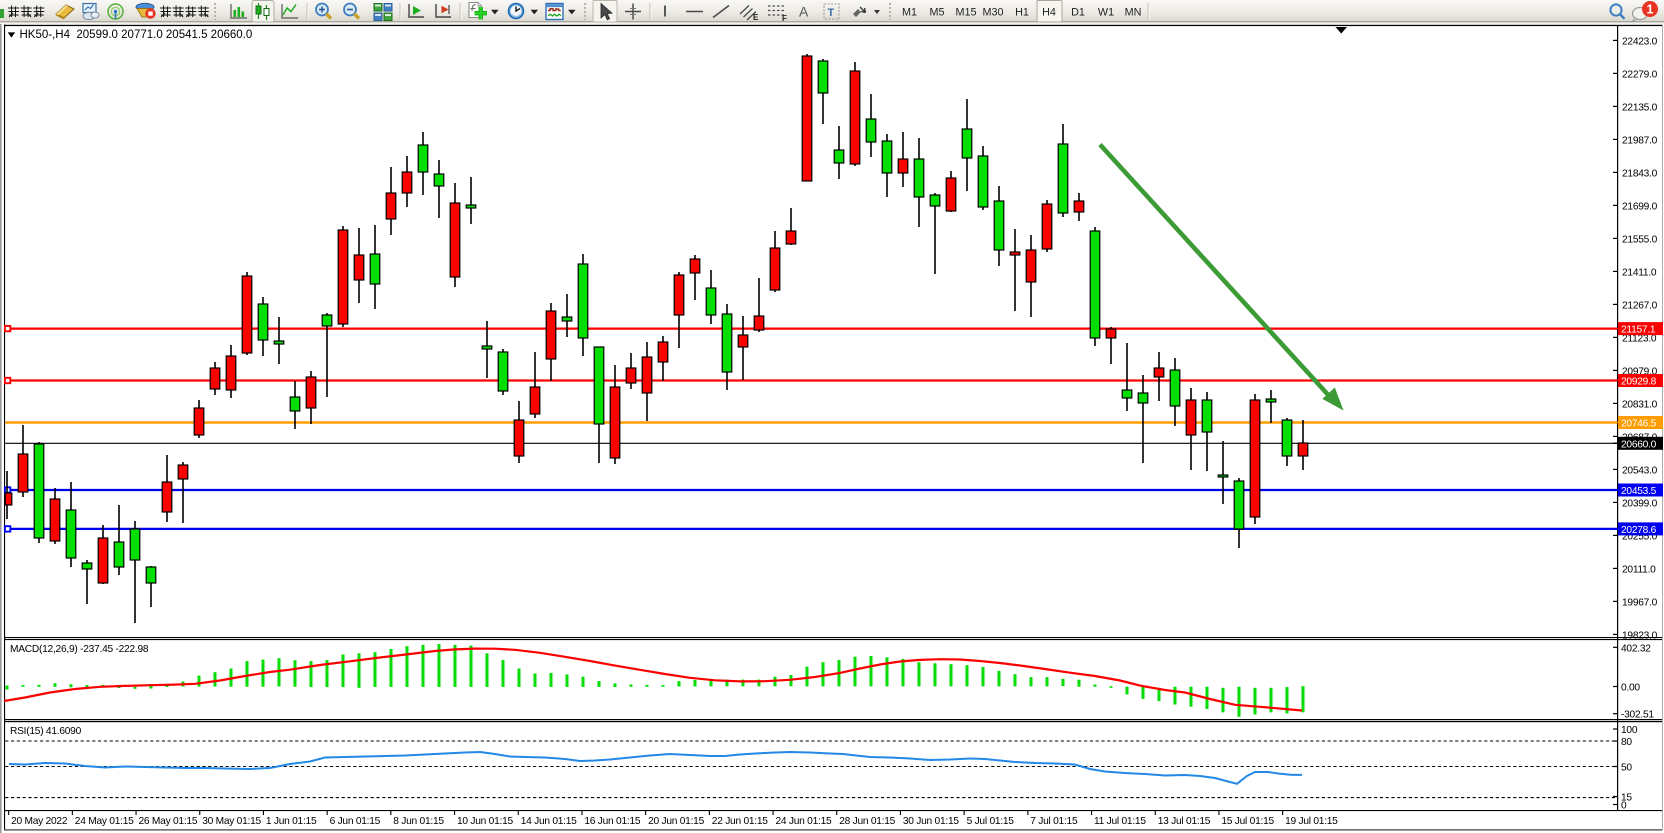 This screenshot has width=1664, height=833. I want to click on svg-text: 24 Jun 01:15, so click(804, 821).